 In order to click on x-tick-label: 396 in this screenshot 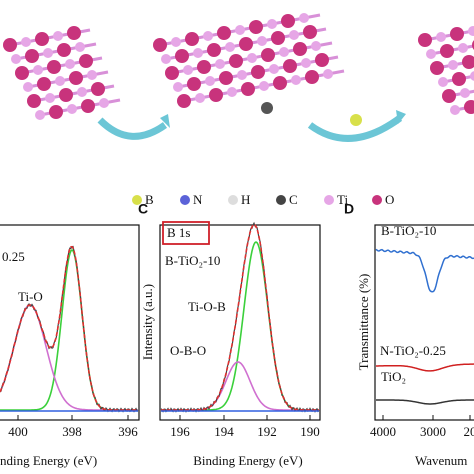, I will do `click(128, 431)`.